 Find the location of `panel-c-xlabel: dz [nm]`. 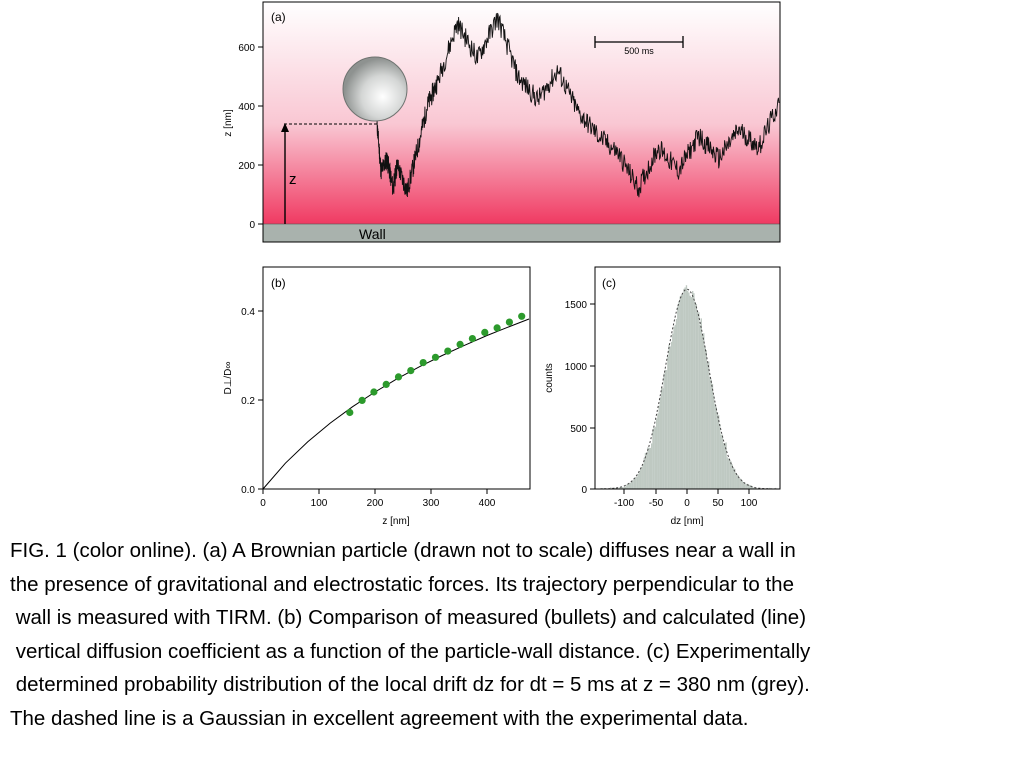

panel-c-xlabel: dz [nm] is located at coordinates (687, 521).